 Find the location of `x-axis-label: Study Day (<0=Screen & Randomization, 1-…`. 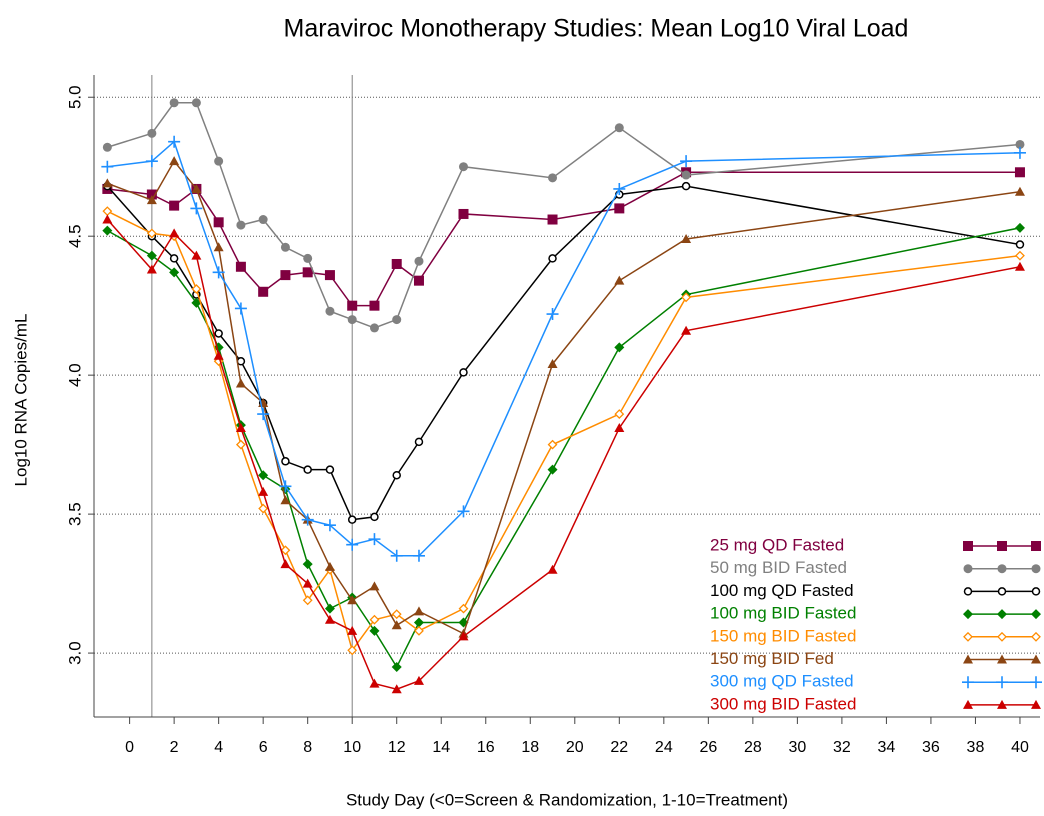

x-axis-label: Study Day (<0=Screen & Randomization, 1-… is located at coordinates (567, 799).